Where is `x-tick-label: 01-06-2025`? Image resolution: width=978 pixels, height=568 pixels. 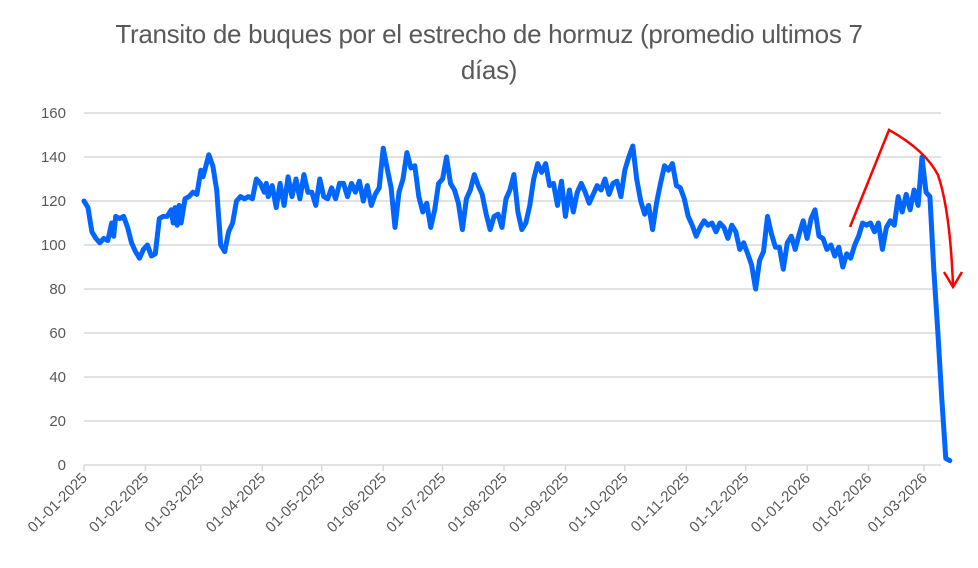 x-tick-label: 01-06-2025 is located at coordinates (357, 503).